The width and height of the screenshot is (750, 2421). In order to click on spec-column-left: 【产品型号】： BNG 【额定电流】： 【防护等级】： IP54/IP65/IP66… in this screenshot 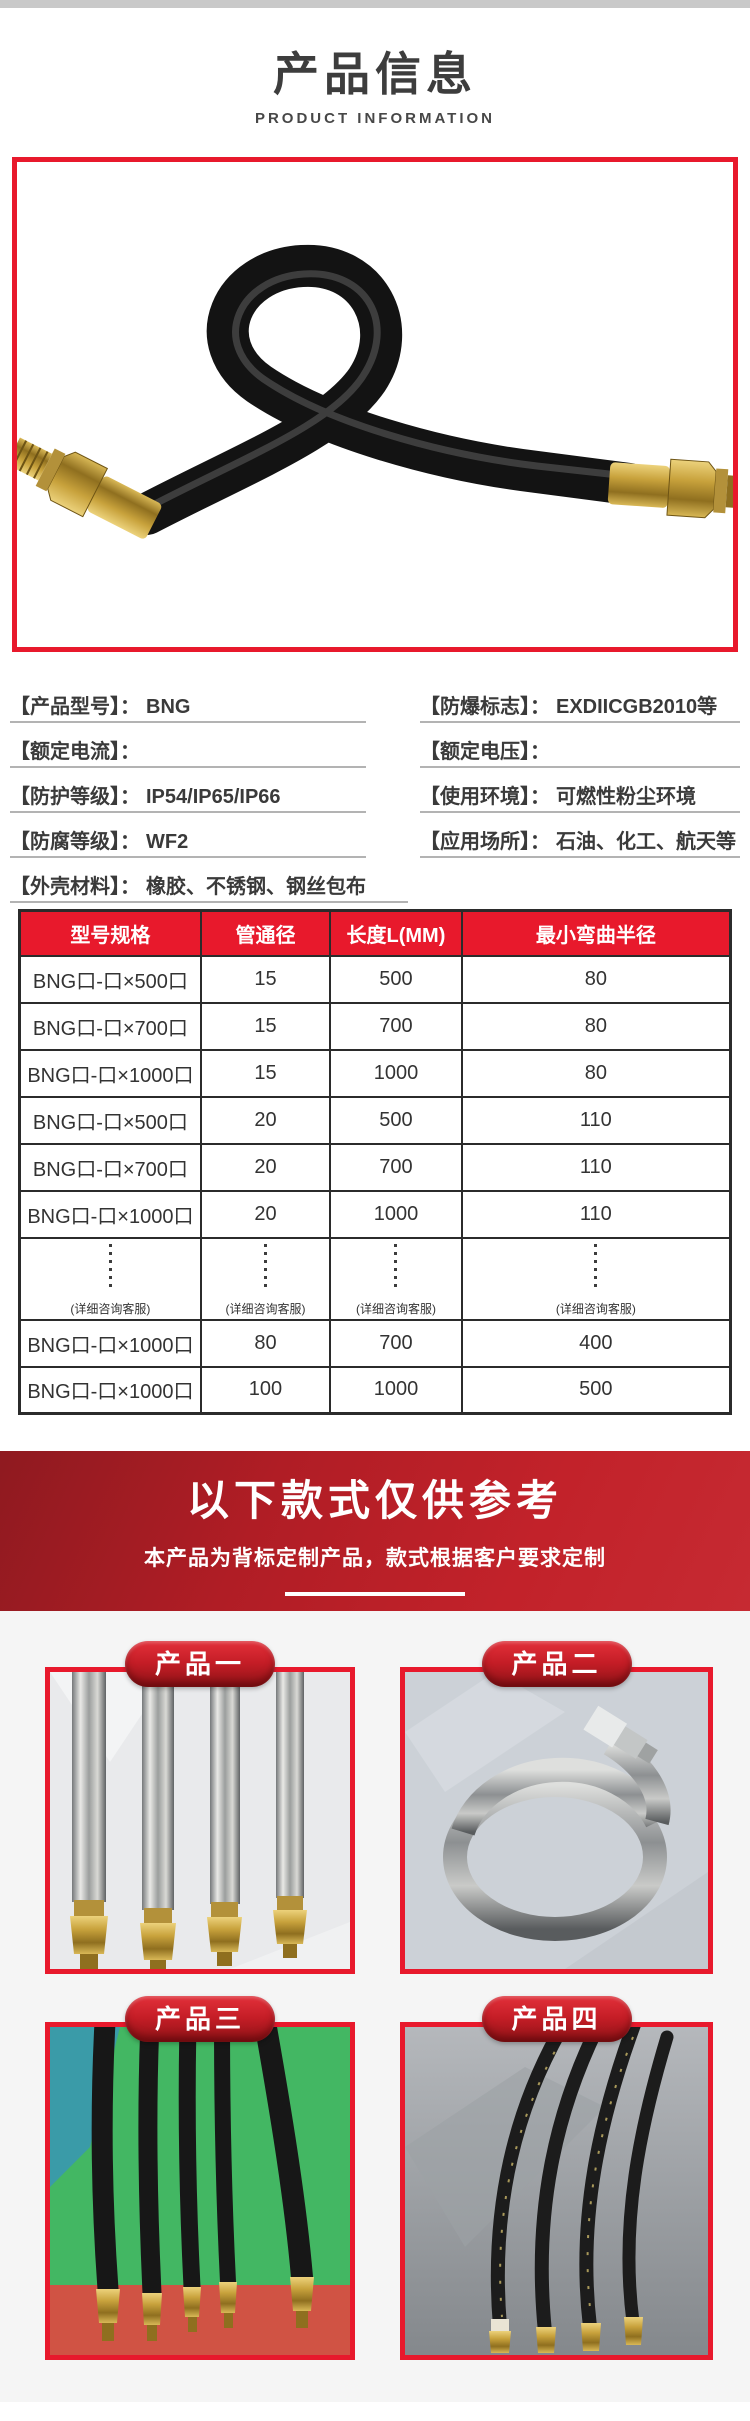, I will do `click(209, 790)`.